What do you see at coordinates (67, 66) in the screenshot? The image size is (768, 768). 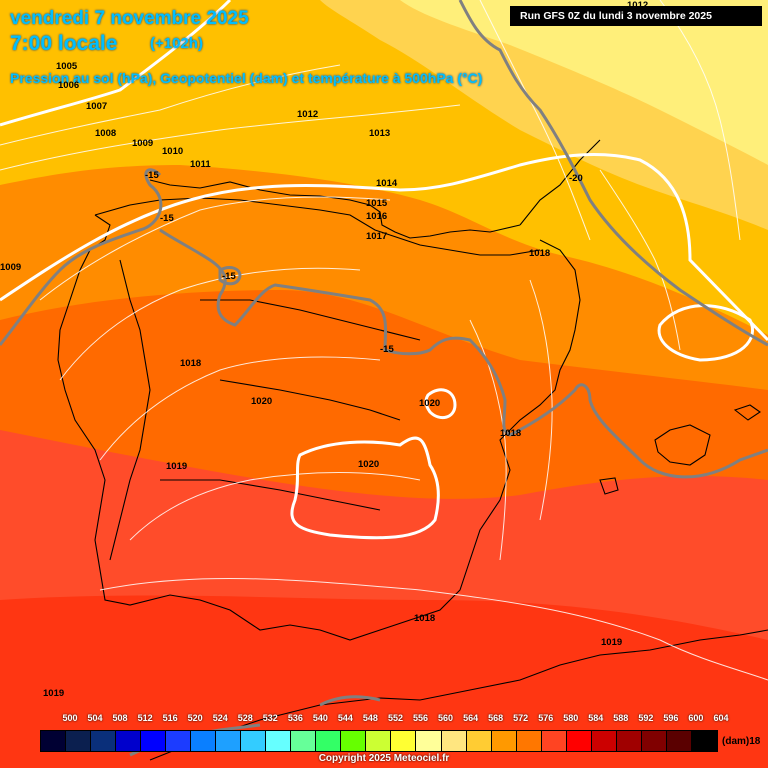 I see `pressure-label: 1005` at bounding box center [67, 66].